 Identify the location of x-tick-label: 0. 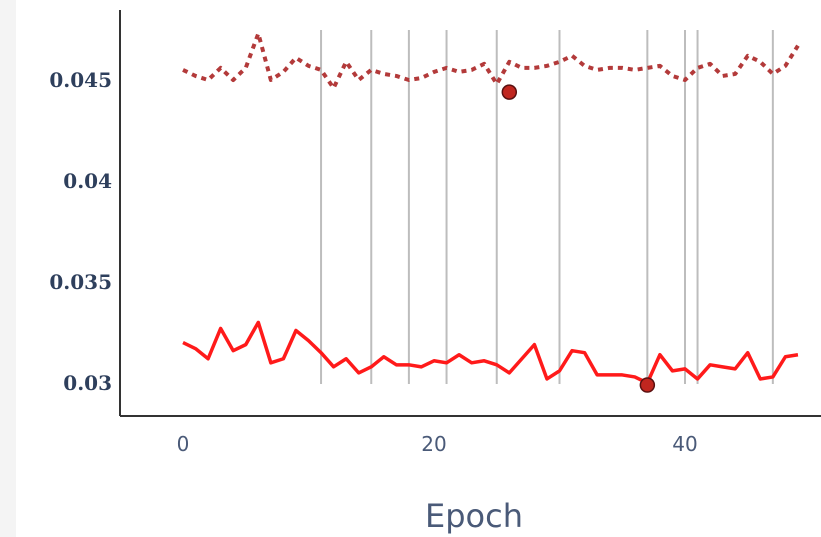
(183, 444).